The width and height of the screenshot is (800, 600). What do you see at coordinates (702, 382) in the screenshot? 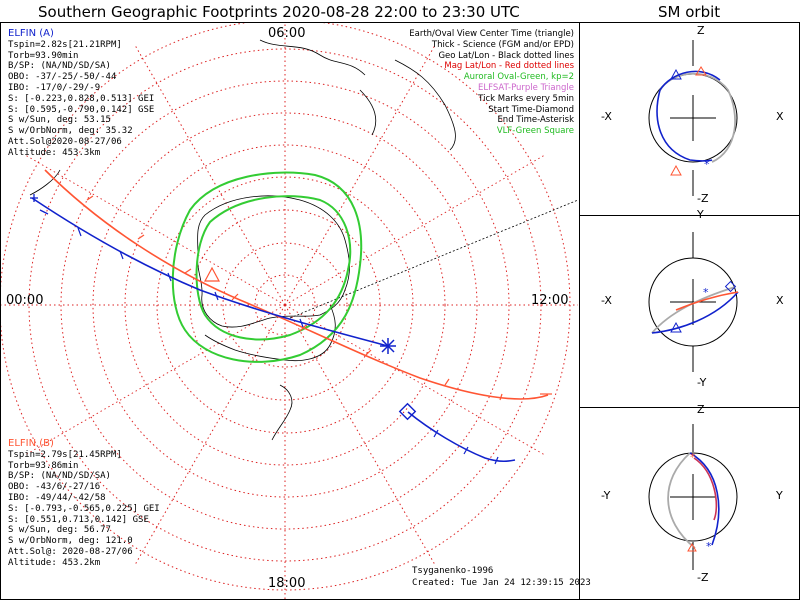
I see `sm-axis-label-bottom: -Y` at bounding box center [702, 382].